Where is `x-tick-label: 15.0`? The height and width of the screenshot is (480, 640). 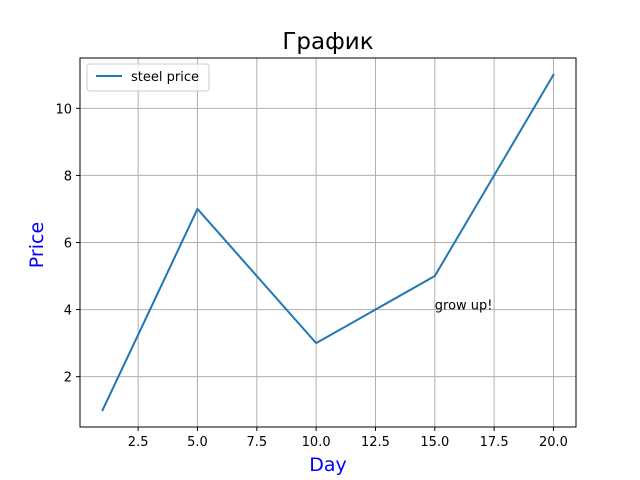 x-tick-label: 15.0 is located at coordinates (434, 442).